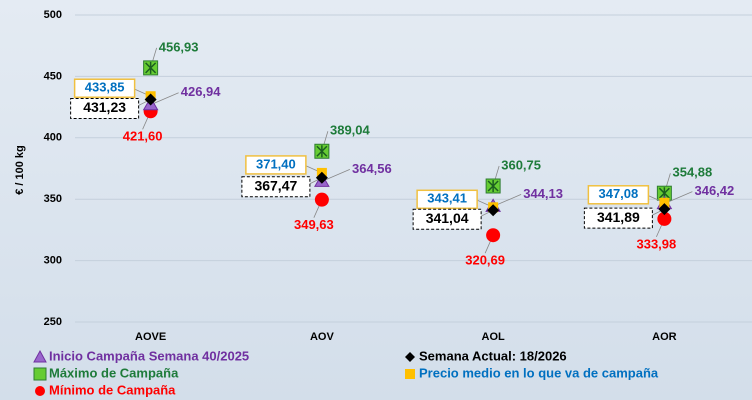 The image size is (752, 400). I want to click on data-label: 341,89, so click(618, 217).